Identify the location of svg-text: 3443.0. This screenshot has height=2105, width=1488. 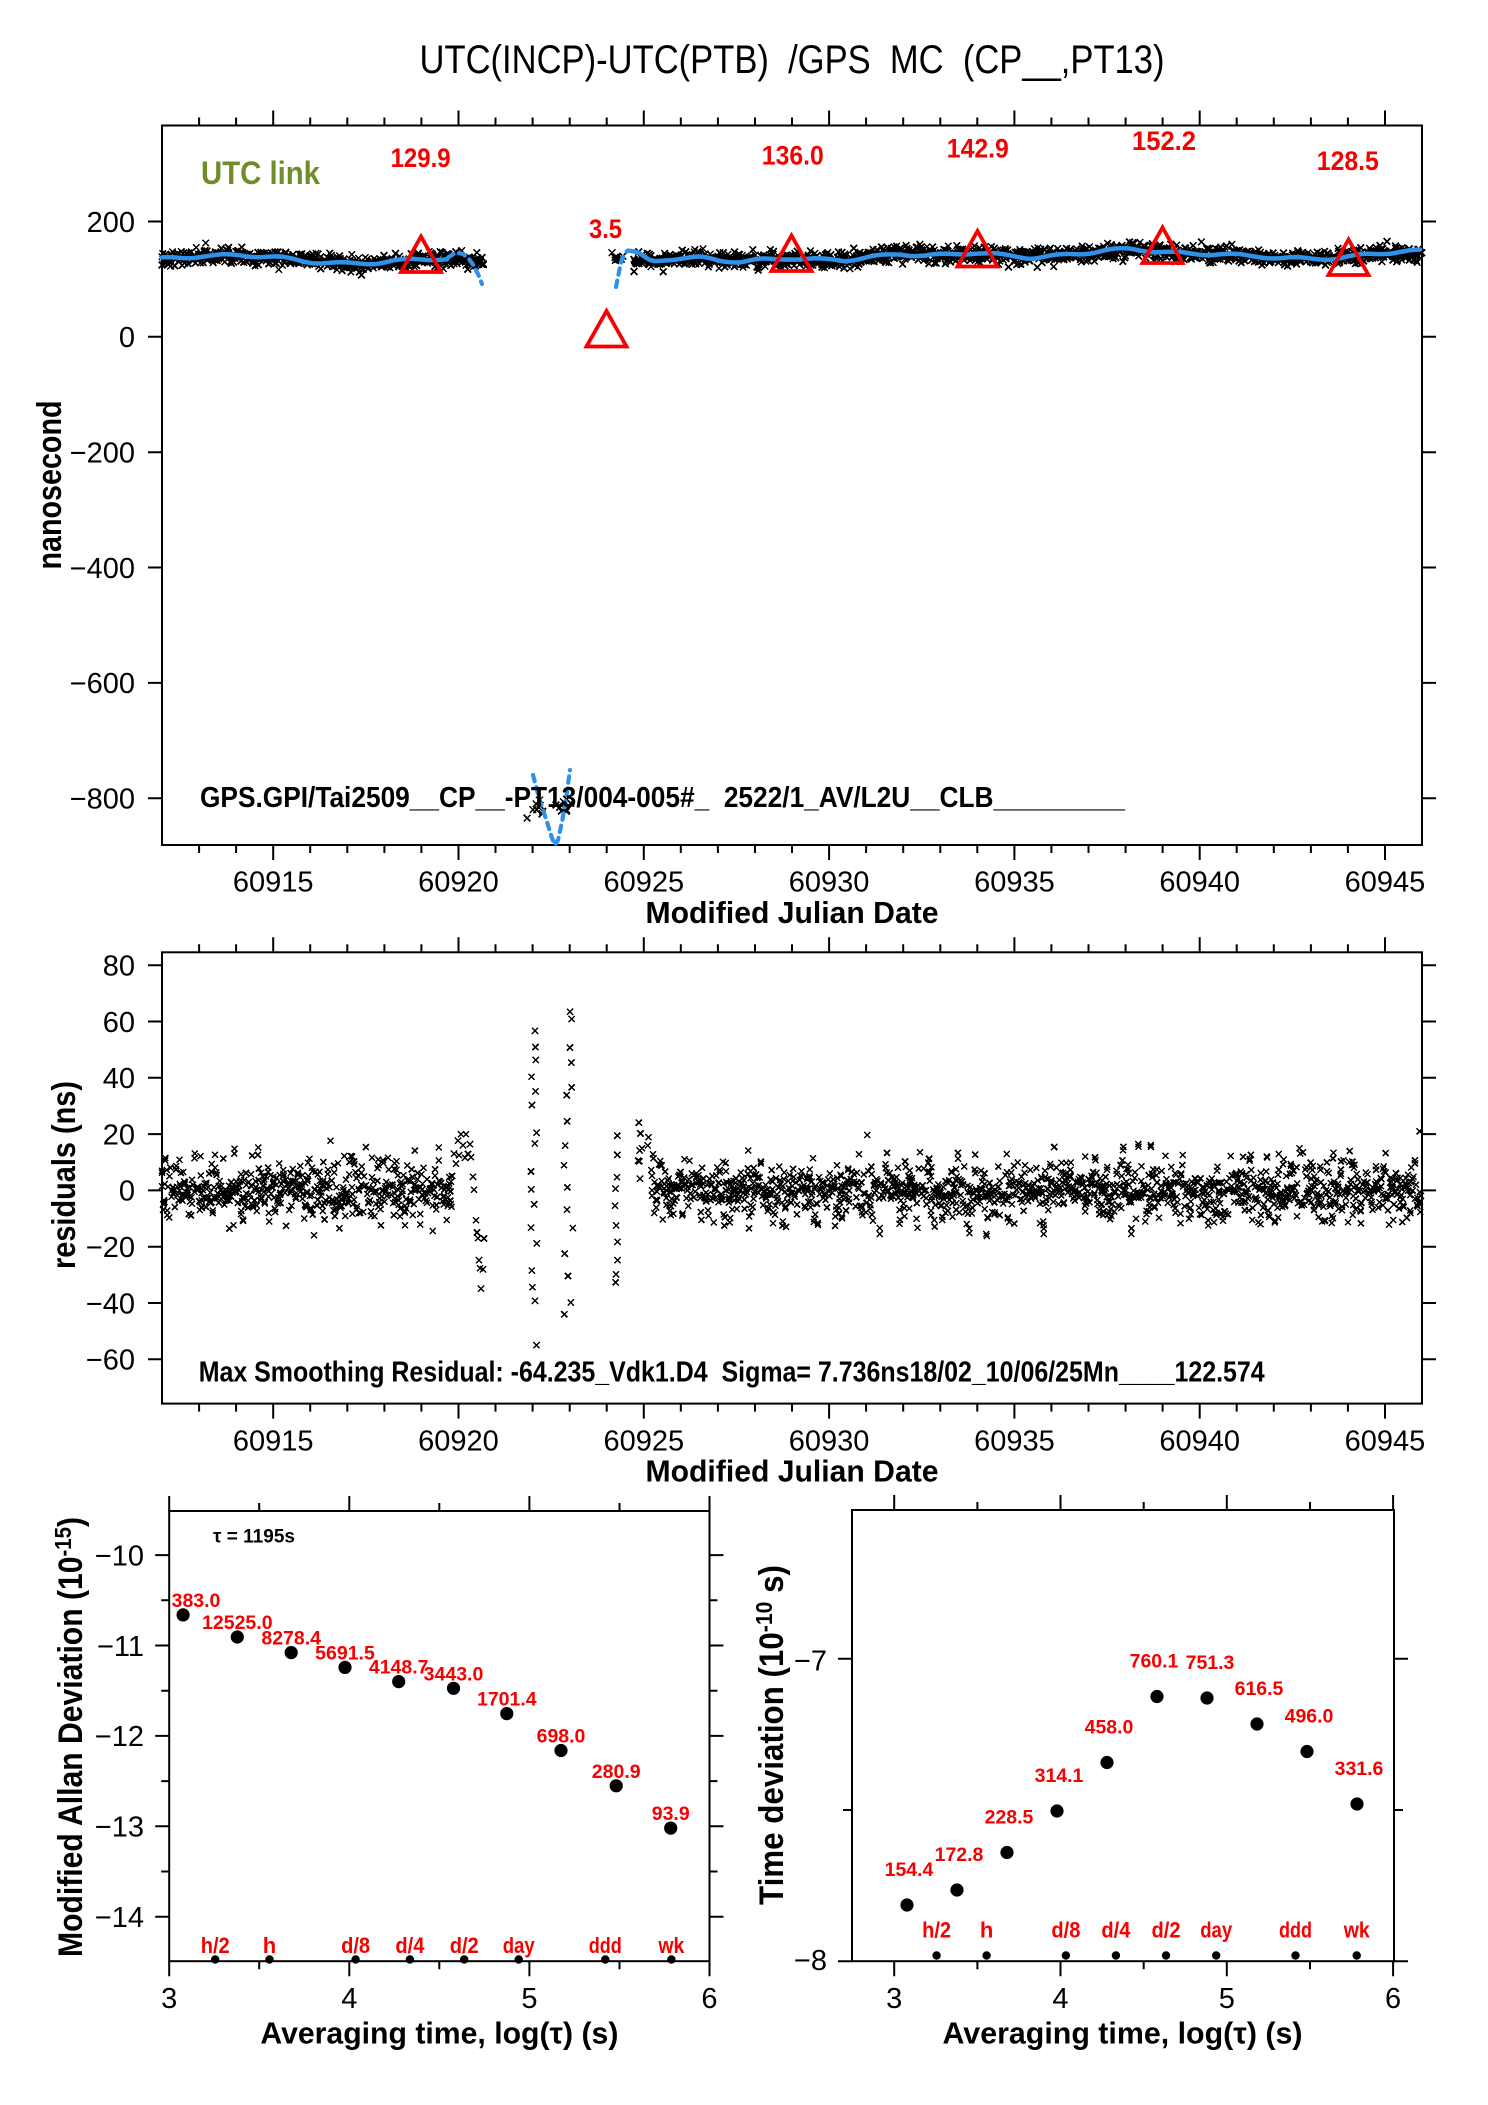
(454, 1674).